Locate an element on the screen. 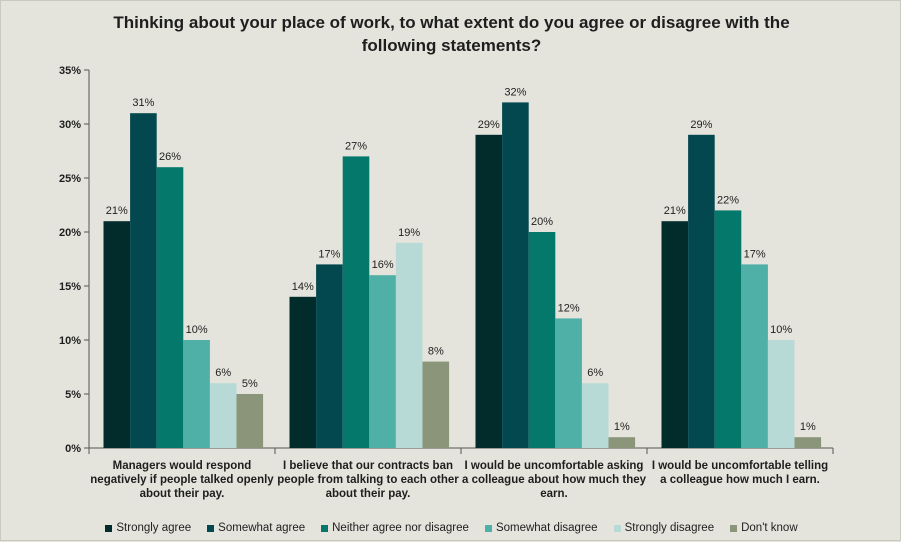 The height and width of the screenshot is (542, 901). x-category-label-line: earn. is located at coordinates (554, 494).